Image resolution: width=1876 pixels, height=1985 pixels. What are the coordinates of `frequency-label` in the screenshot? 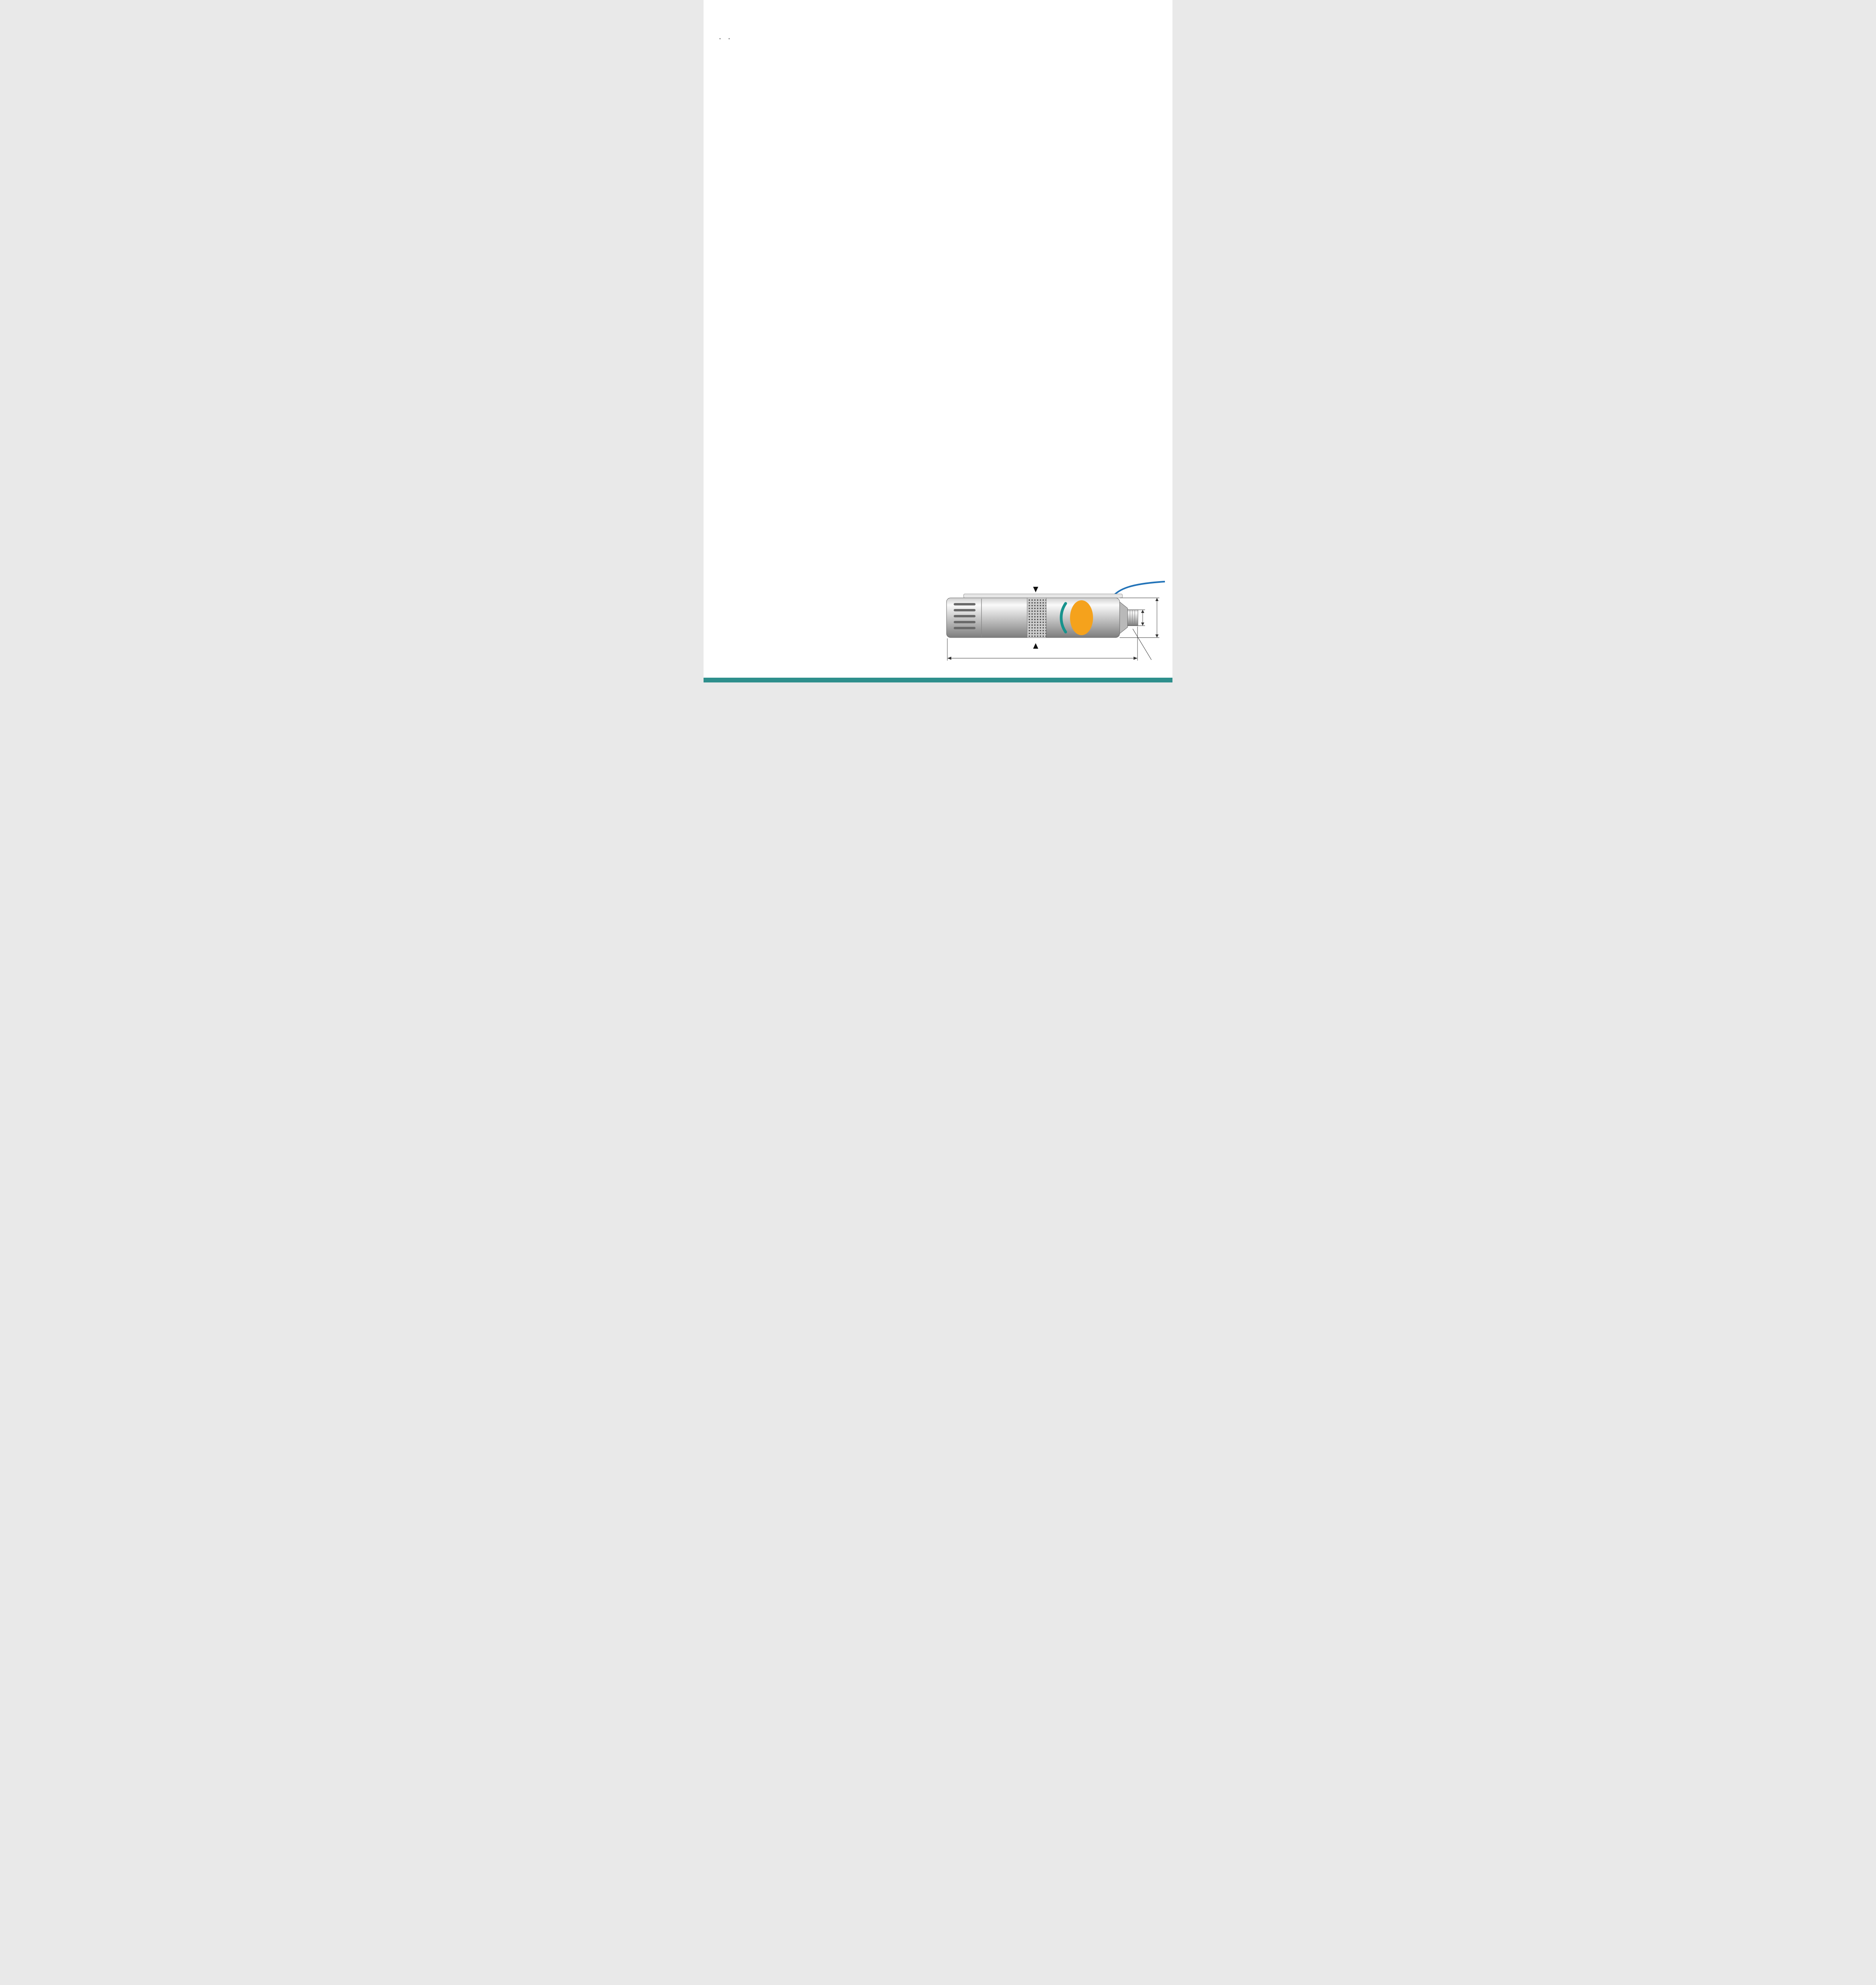 It's located at (724, 38).